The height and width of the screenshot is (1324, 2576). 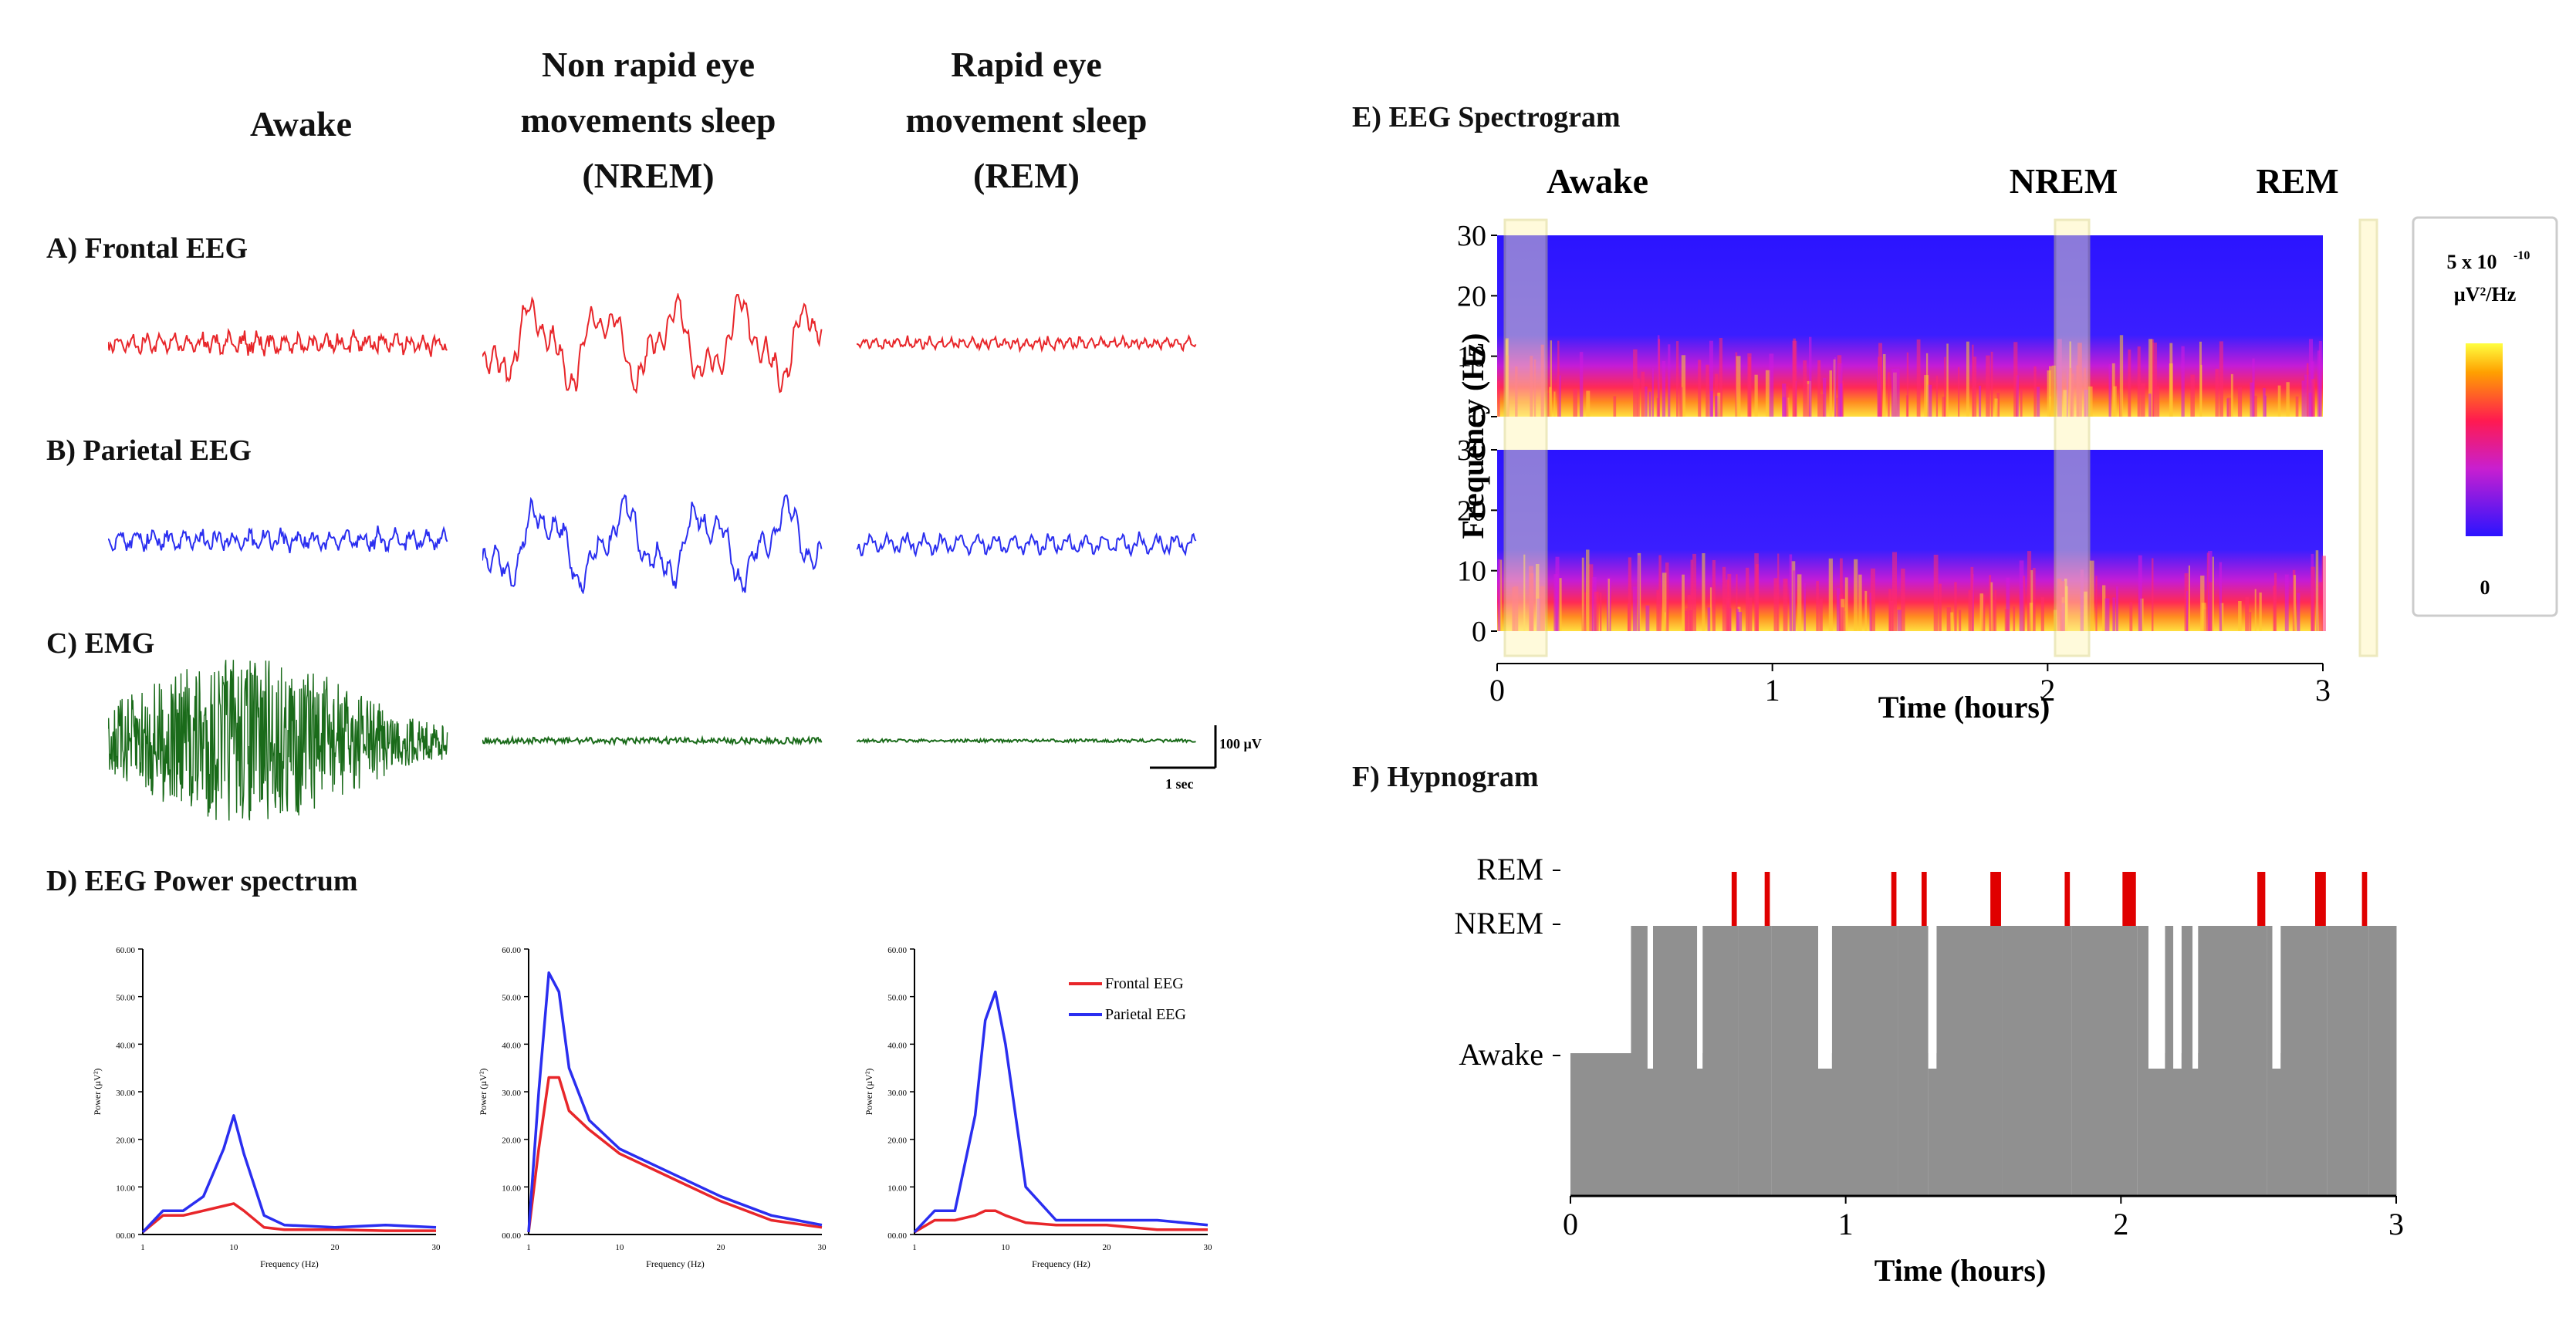 I want to click on ps-x-tick-label: 1, so click(x=528, y=1247).